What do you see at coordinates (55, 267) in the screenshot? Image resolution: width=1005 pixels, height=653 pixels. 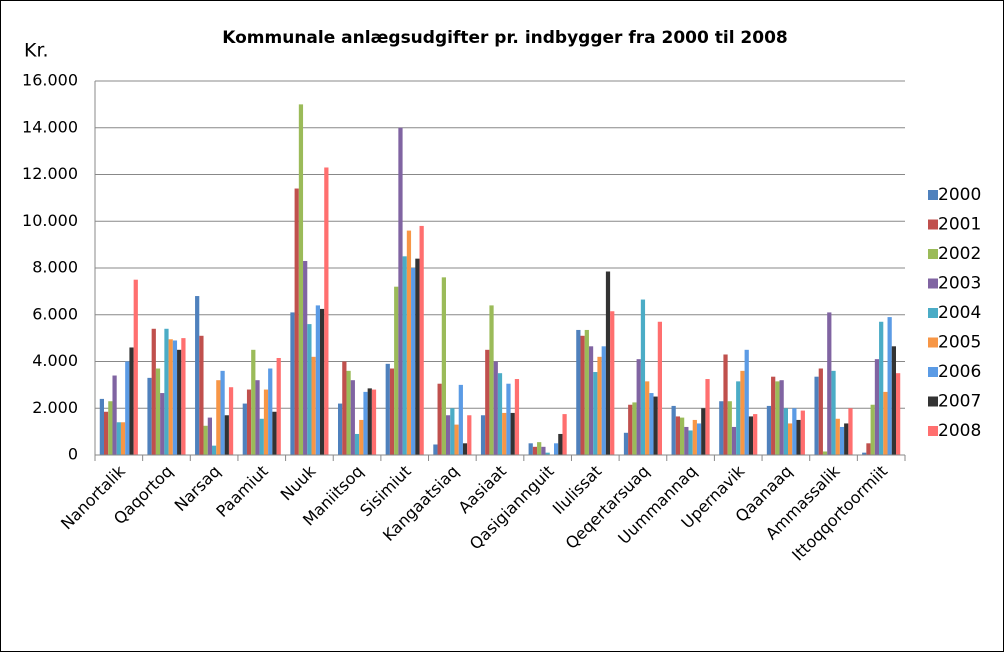 I see `y-tick-label: 8.000` at bounding box center [55, 267].